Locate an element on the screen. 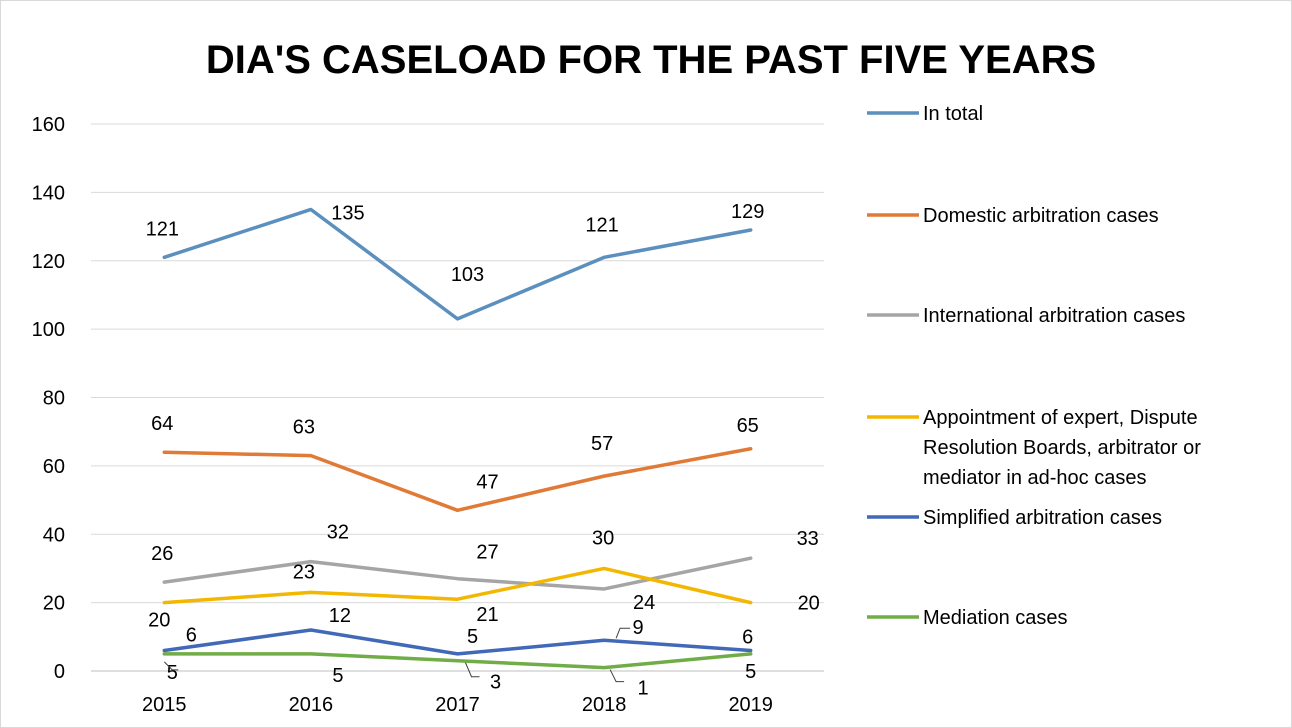 This screenshot has width=1292, height=728. data-label: 27 is located at coordinates (487, 553).